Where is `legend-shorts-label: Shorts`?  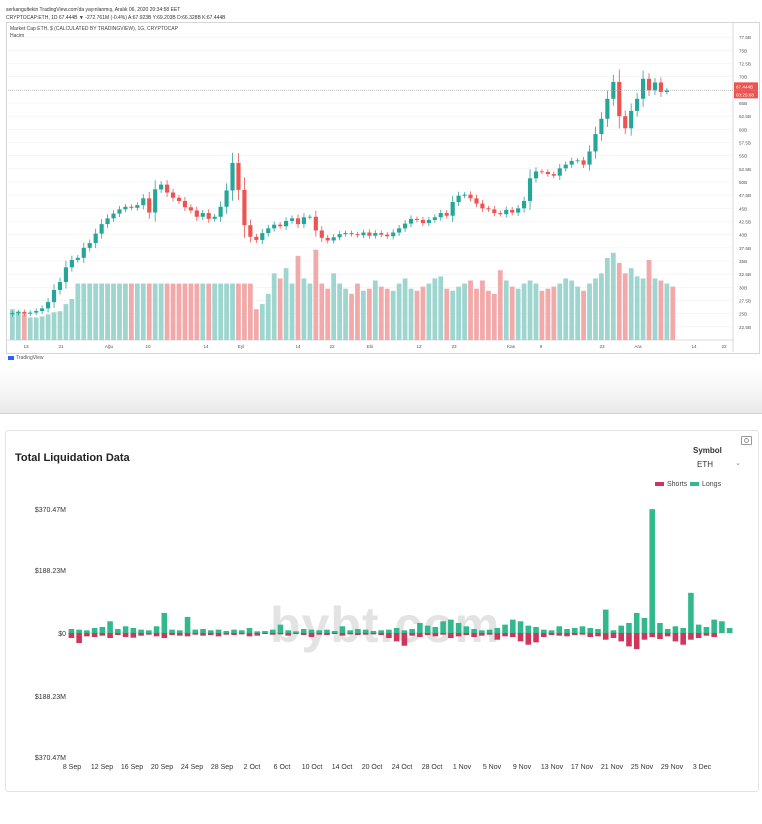
legend-shorts-label: Shorts is located at coordinates (677, 484).